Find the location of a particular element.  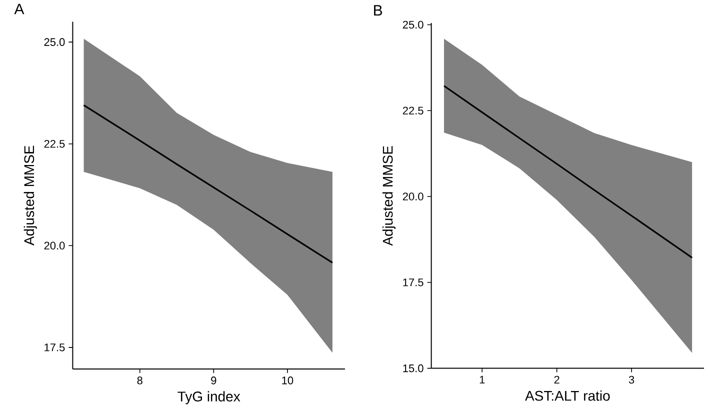

chart-title: B is located at coordinates (378, 10).